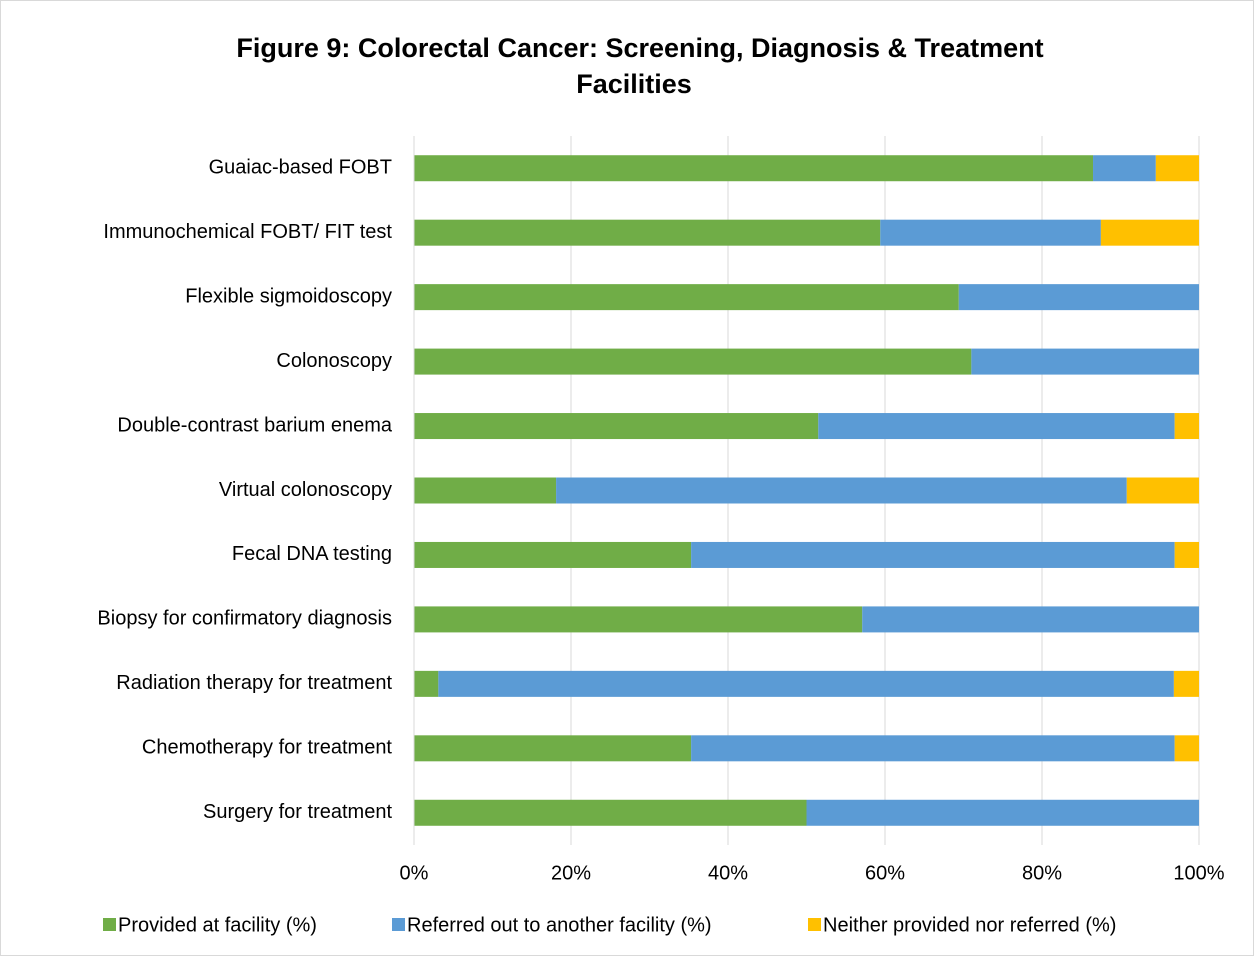 The height and width of the screenshot is (956, 1254). Describe the element at coordinates (247, 232) in the screenshot. I see `y-tick-label: Immunochemical FOBT/ FIT test` at that location.